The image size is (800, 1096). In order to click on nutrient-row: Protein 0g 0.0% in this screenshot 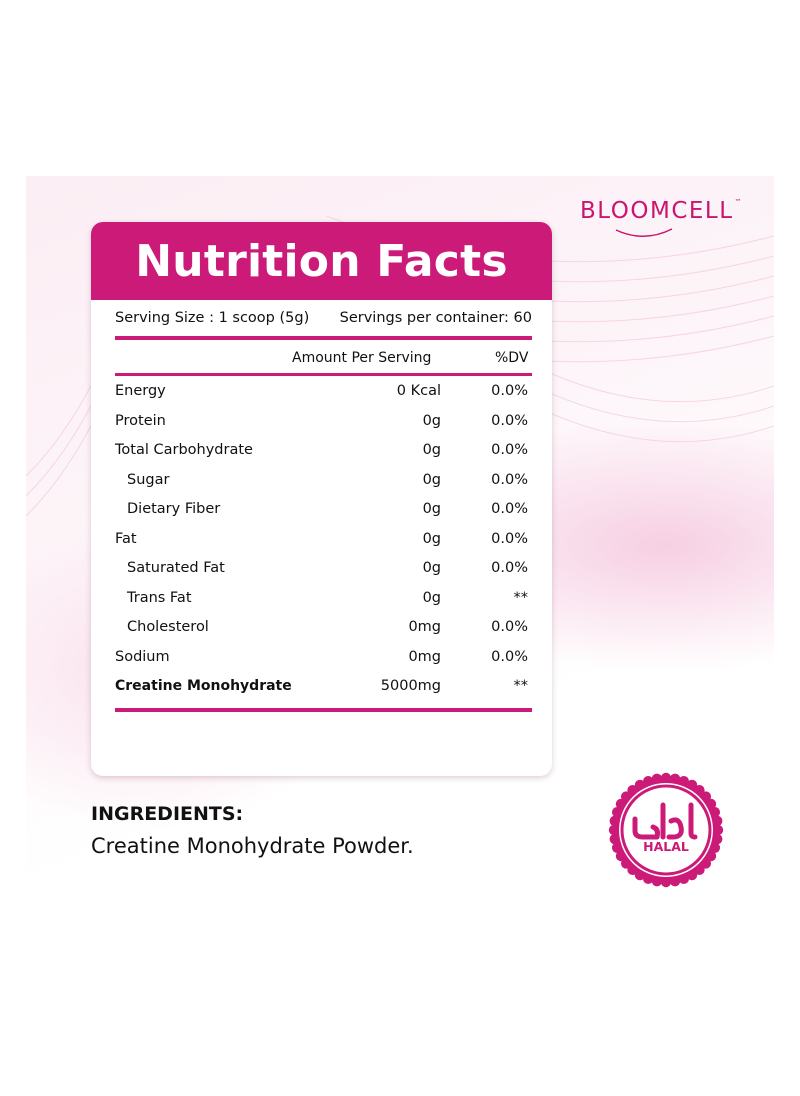, I will do `click(323, 423)`.